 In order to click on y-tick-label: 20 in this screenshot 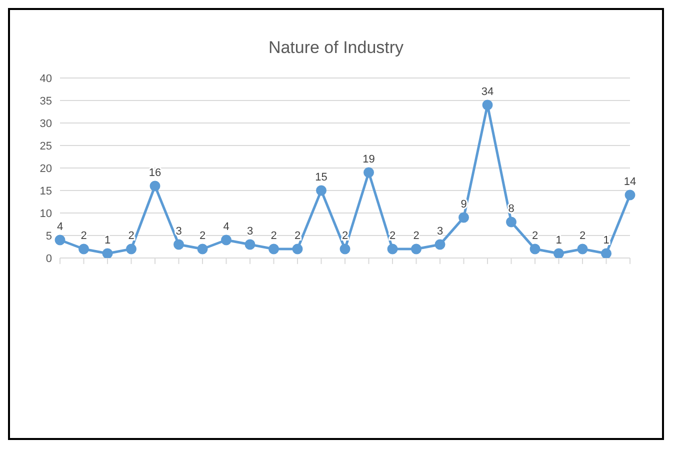, I will do `click(46, 168)`.